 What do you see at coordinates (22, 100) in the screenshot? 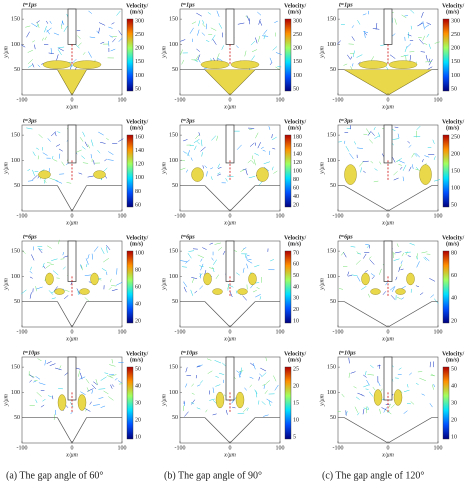
I see `x-tick-label: -100` at bounding box center [22, 100].